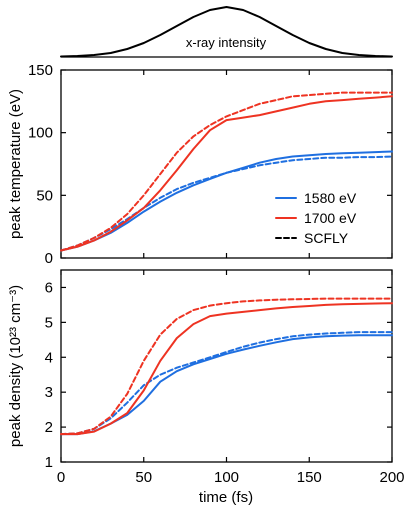  I want to click on temperature-ytick-label: 150, so click(40, 70).